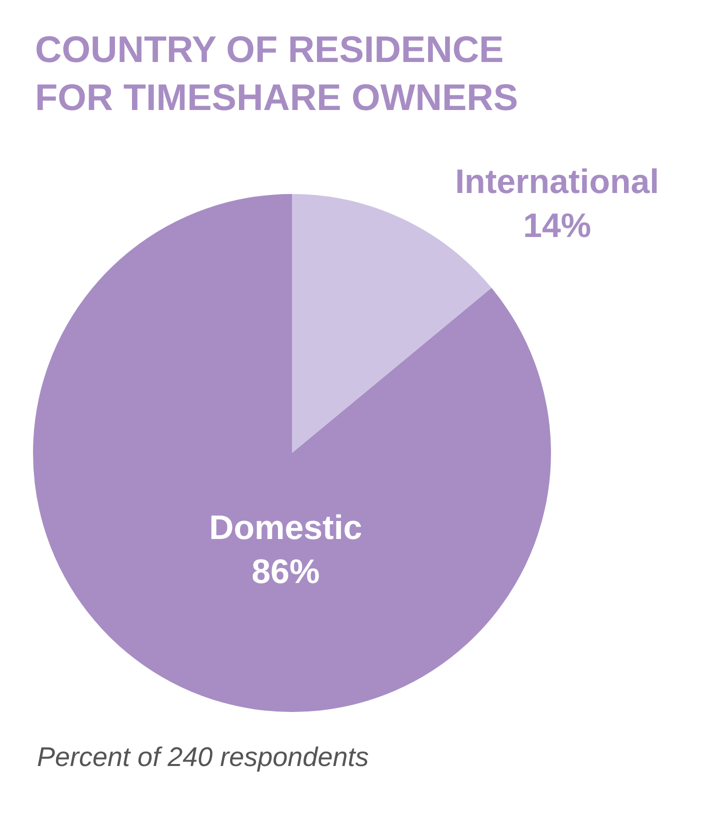 Image resolution: width=711 pixels, height=815 pixels. What do you see at coordinates (203, 757) in the screenshot?
I see `text: Percent of 240 respondents` at bounding box center [203, 757].